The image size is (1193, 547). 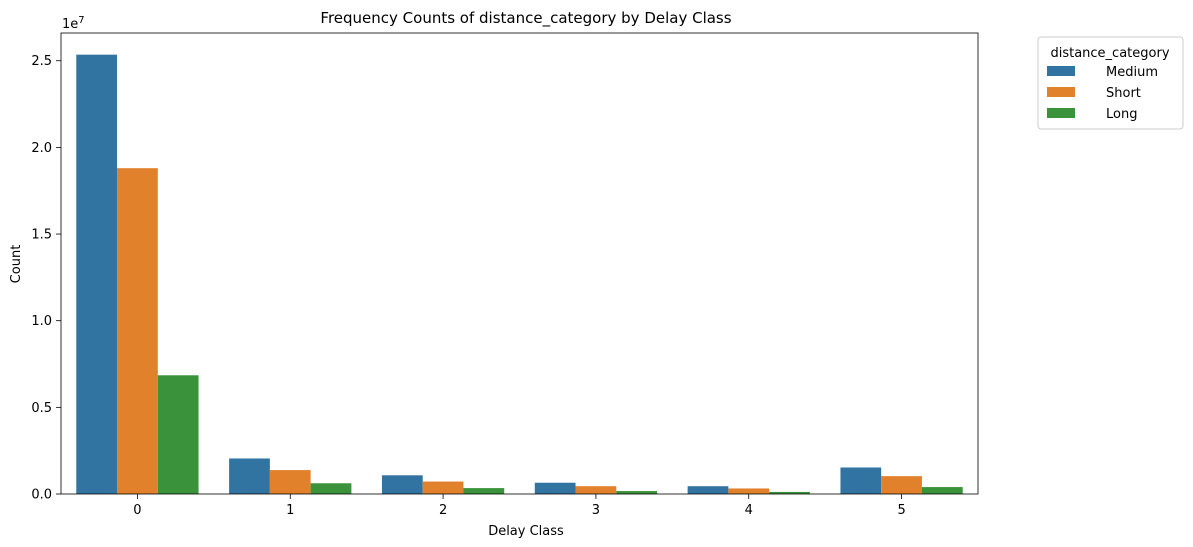 What do you see at coordinates (596, 510) in the screenshot?
I see `x-tick-label: 3` at bounding box center [596, 510].